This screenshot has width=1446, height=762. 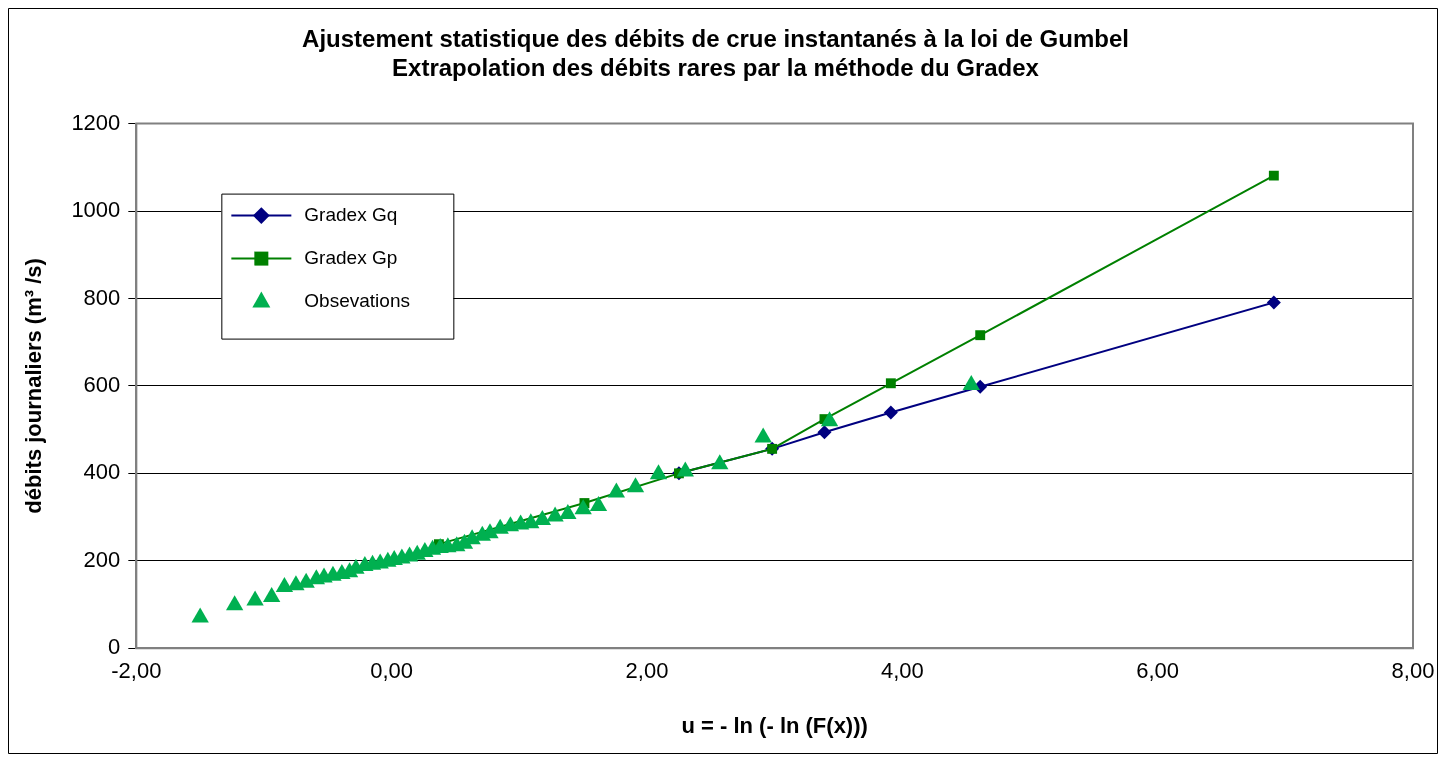 I want to click on y-axis-title: débits journaliers (m³ /s), so click(x=34, y=386).